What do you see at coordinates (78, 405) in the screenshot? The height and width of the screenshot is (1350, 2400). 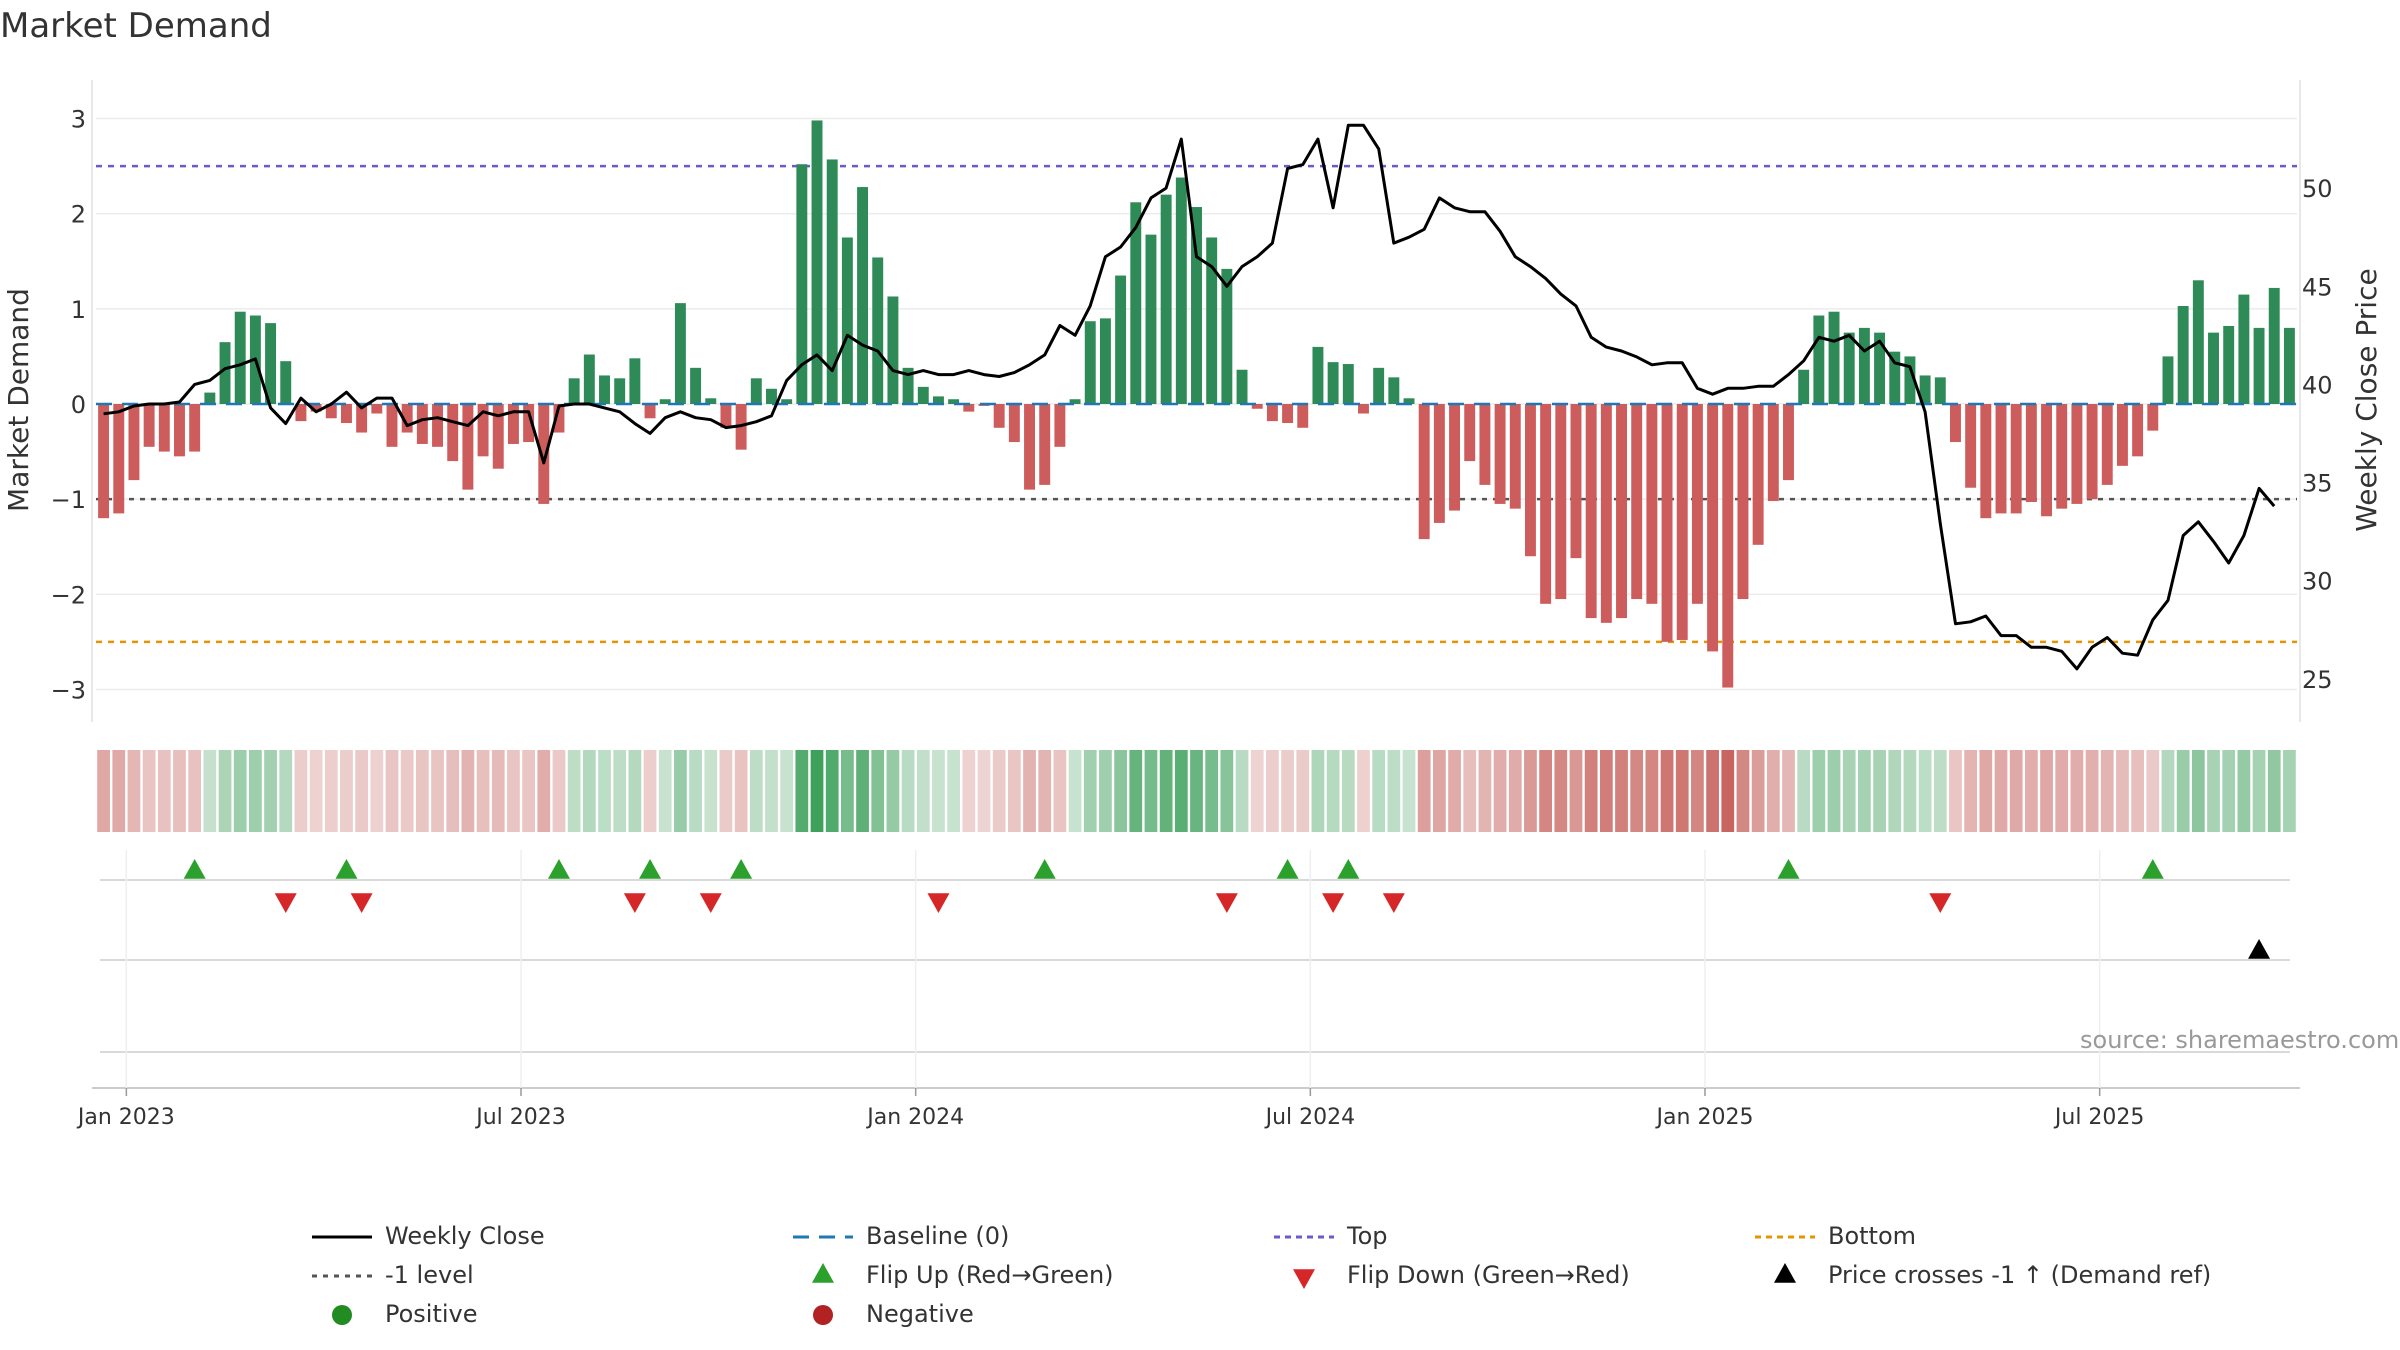 I see `y-tick-label: 0` at bounding box center [78, 405].